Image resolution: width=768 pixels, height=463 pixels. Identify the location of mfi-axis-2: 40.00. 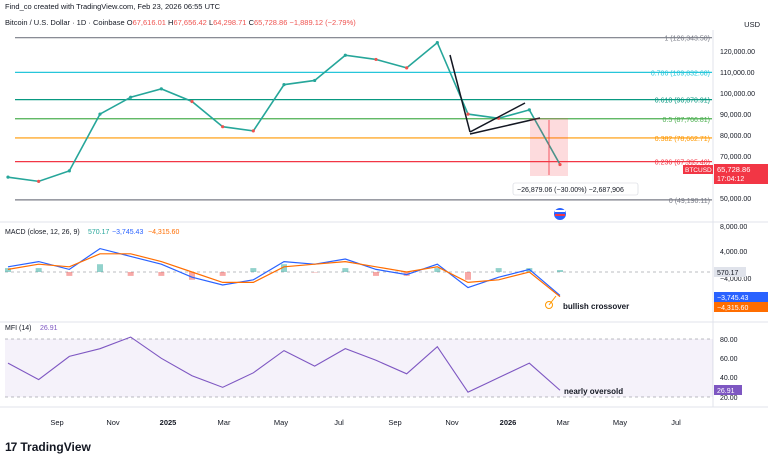
(729, 378).